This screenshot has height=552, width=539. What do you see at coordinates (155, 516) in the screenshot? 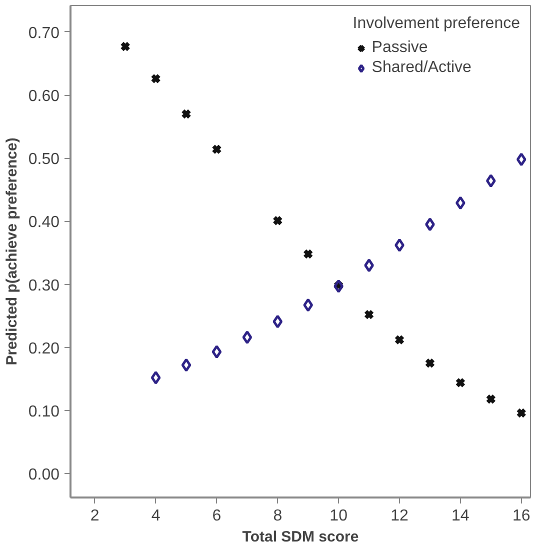
I see `x-tick-label: 4` at bounding box center [155, 516].